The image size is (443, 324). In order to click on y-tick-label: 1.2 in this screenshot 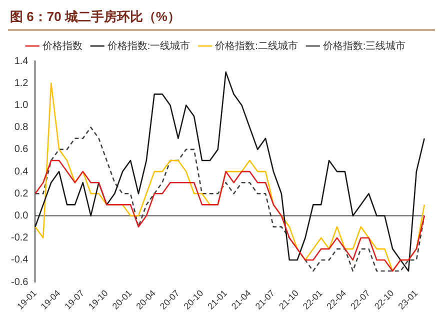, I will do `click(21, 83)`.